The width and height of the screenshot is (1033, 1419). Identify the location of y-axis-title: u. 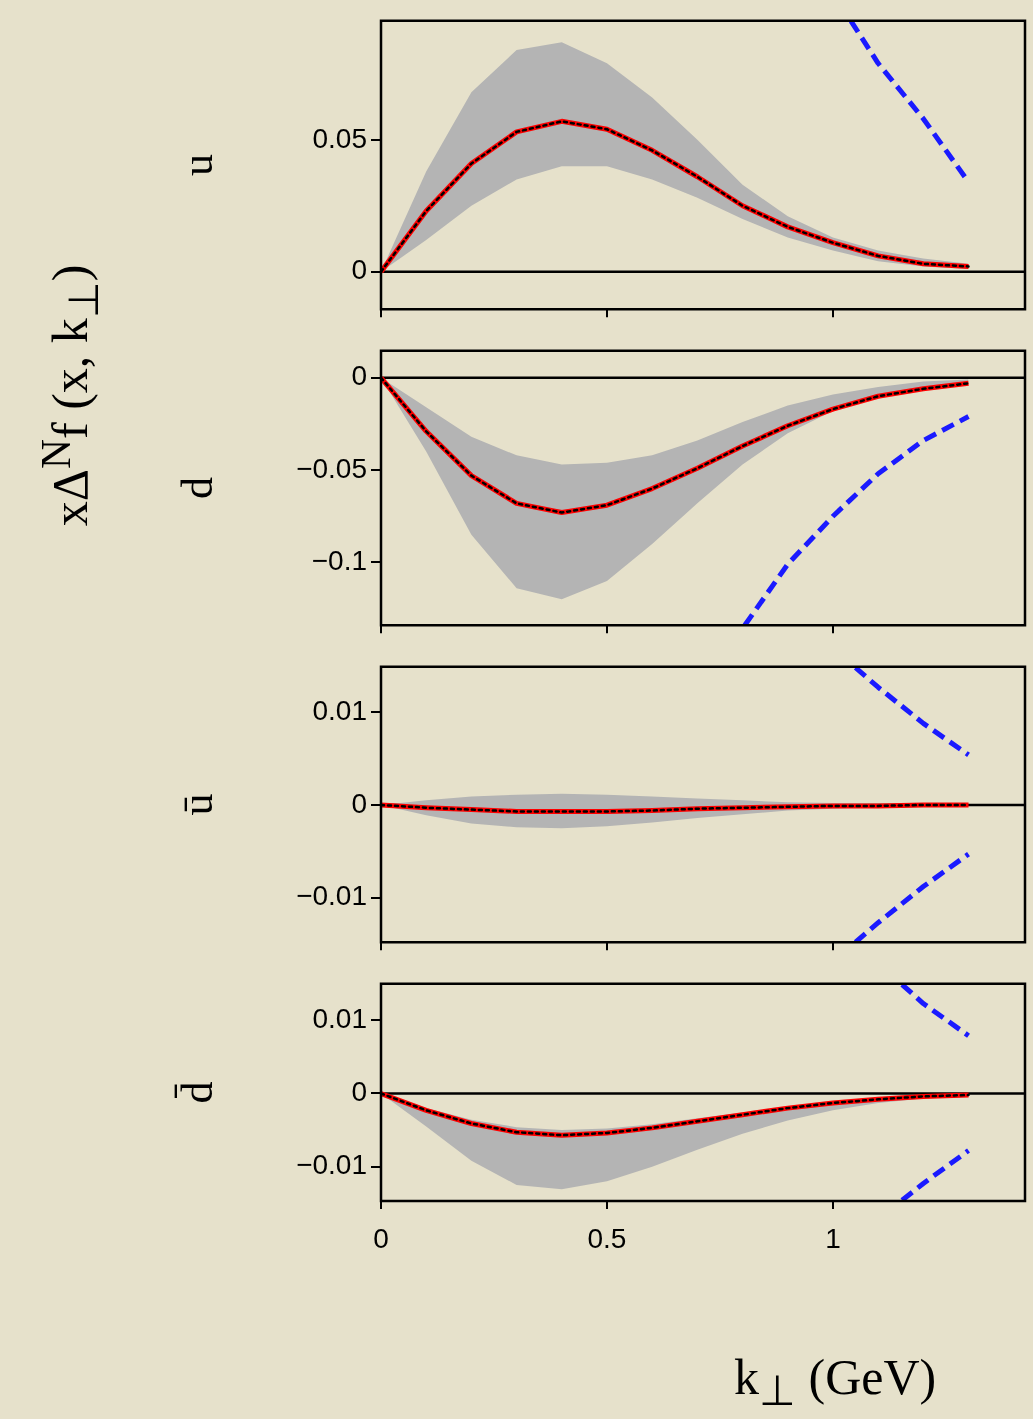
(197, 165).